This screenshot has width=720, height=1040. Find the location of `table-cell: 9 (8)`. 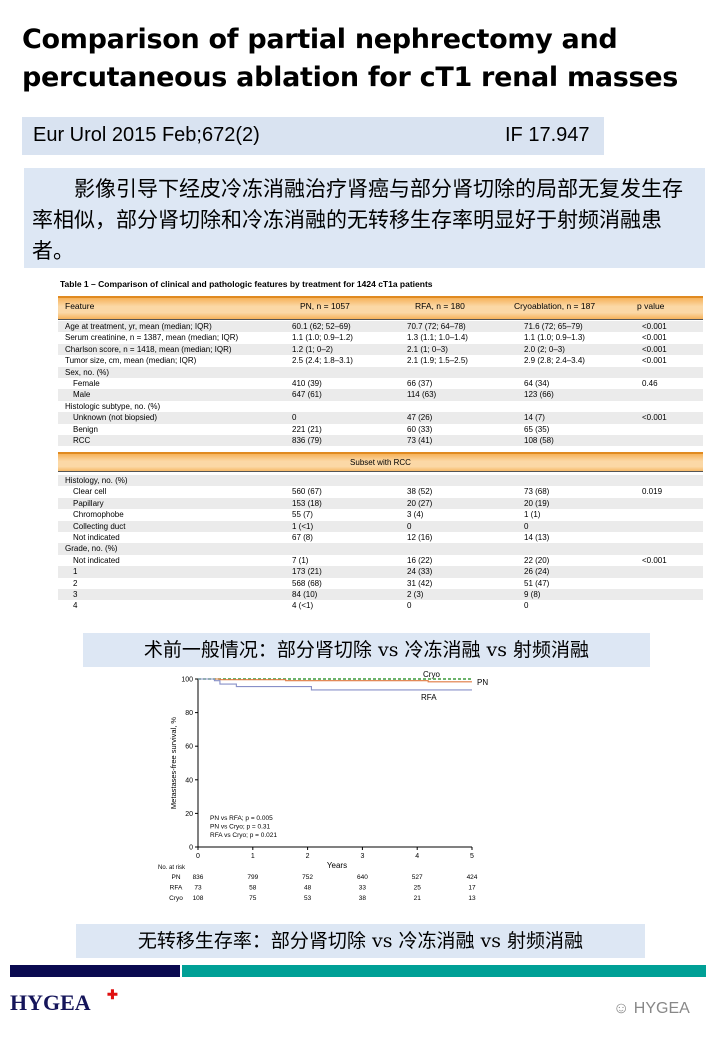

table-cell: 9 (8) is located at coordinates (532, 594).